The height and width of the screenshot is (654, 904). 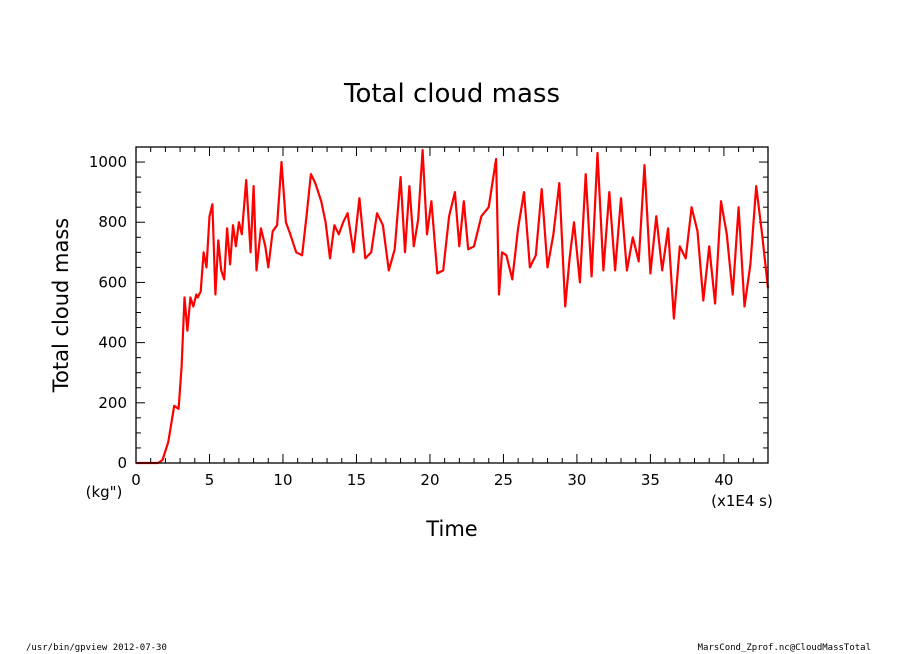 I want to click on x-tick-label: 35, so click(x=650, y=480).